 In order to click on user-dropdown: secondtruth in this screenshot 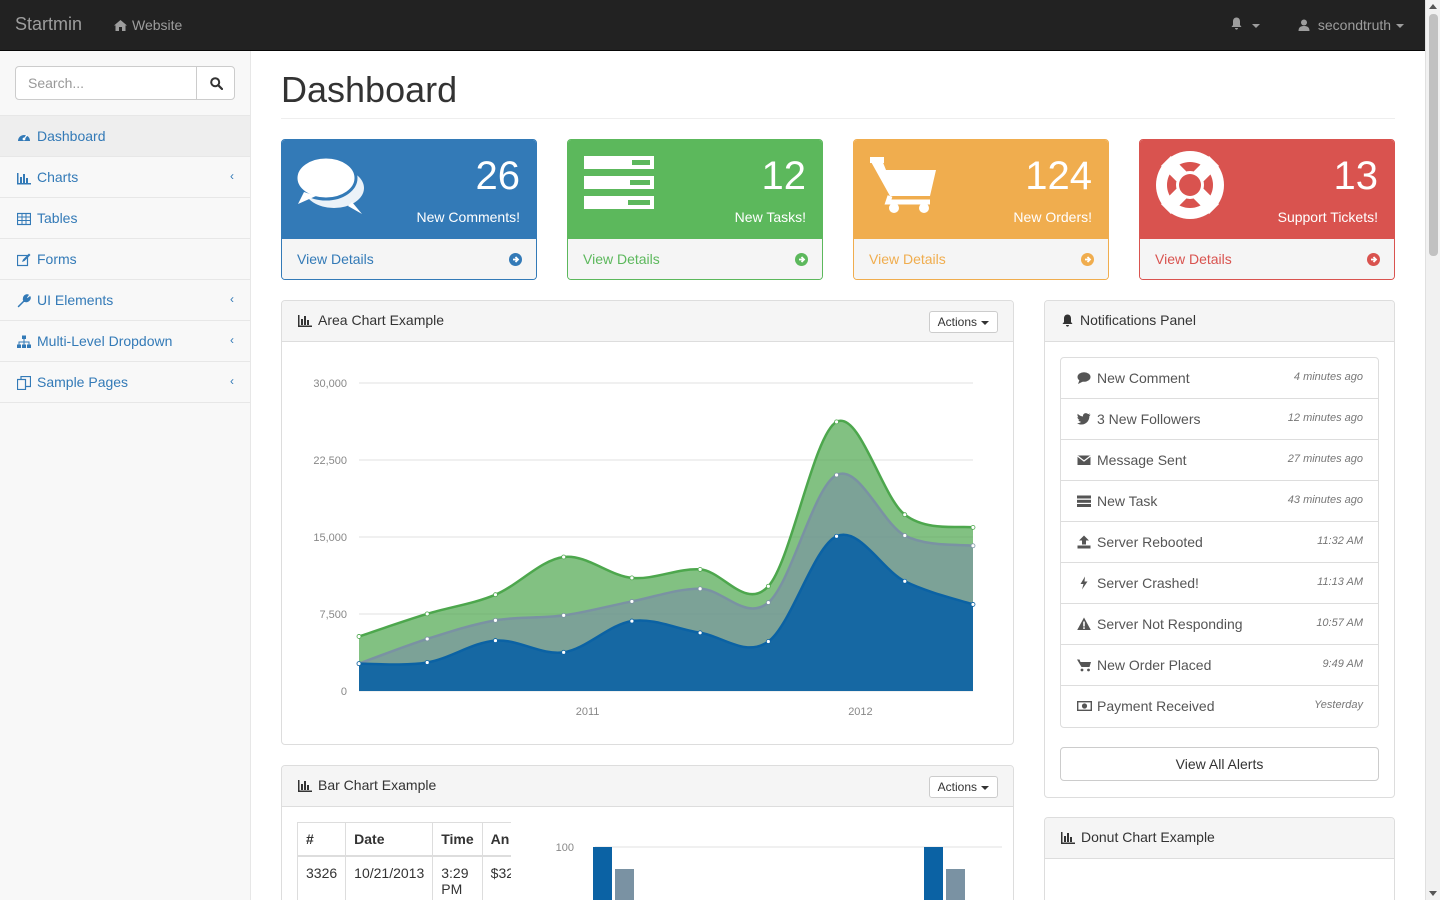, I will do `click(1351, 25)`.